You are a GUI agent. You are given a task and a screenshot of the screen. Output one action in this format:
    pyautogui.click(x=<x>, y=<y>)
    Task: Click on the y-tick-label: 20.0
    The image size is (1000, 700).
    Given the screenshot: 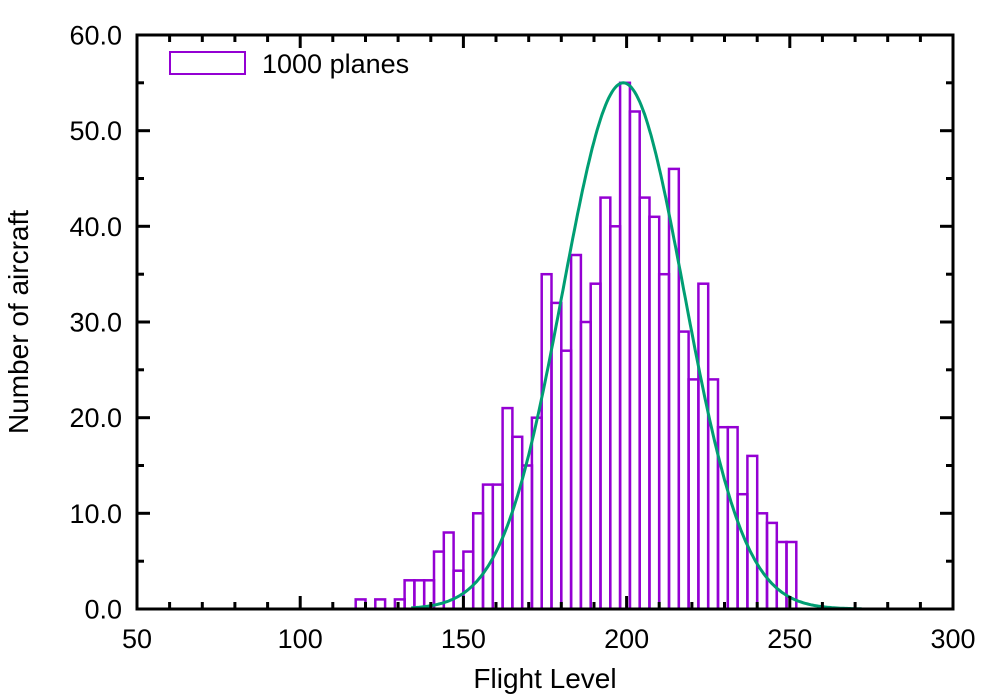 What is the action you would take?
    pyautogui.click(x=95, y=418)
    